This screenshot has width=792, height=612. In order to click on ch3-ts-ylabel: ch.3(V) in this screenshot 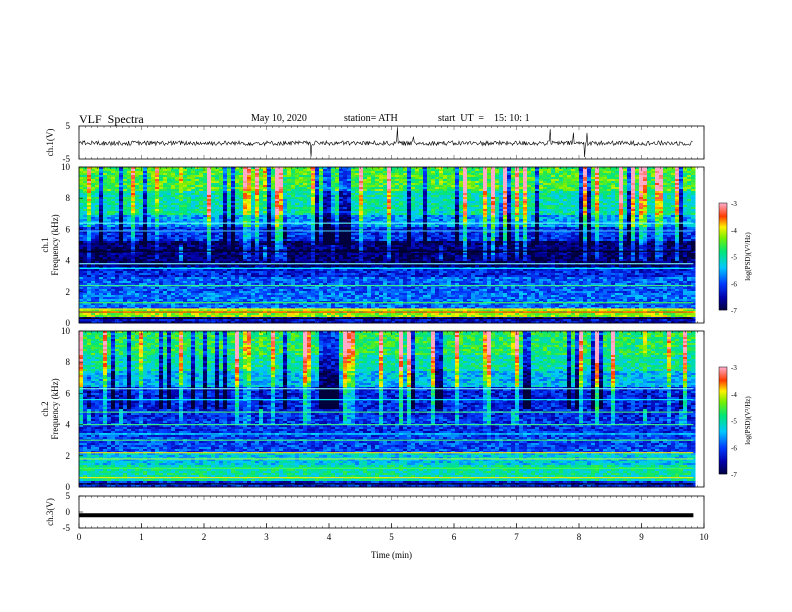, I will do `click(50, 512)`.